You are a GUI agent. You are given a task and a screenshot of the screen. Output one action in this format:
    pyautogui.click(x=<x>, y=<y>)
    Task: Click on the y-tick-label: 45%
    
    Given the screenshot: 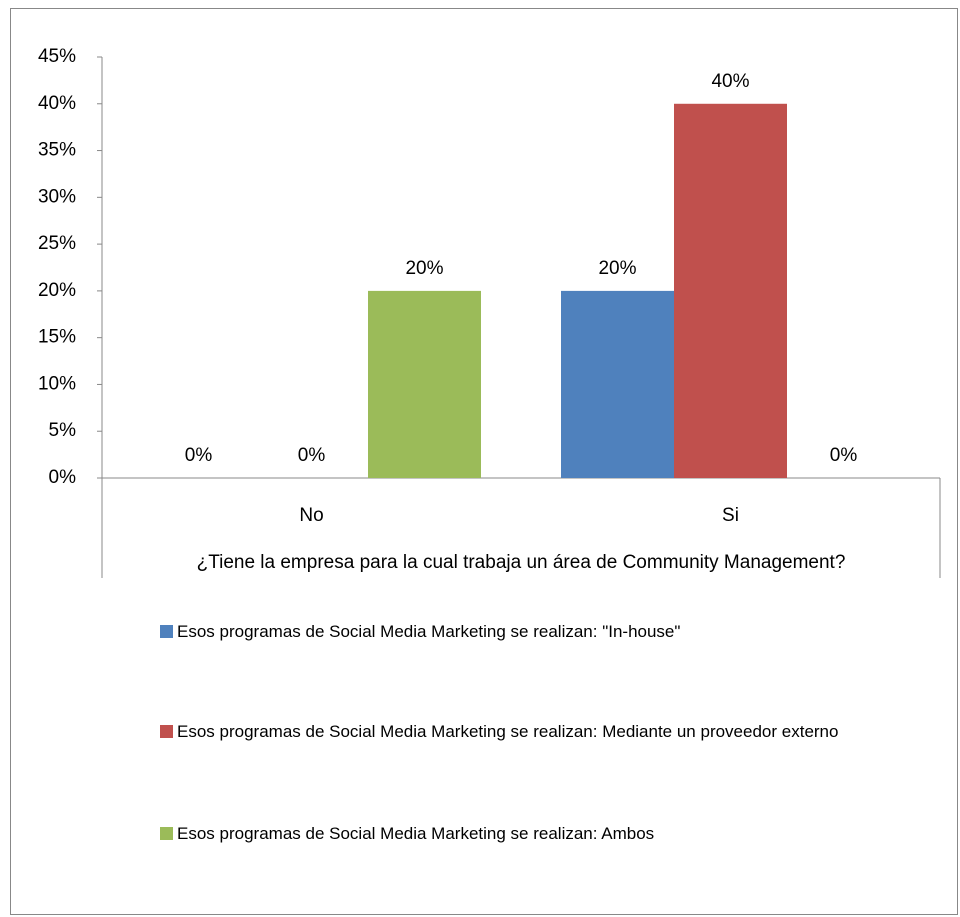 What is the action you would take?
    pyautogui.click(x=57, y=56)
    